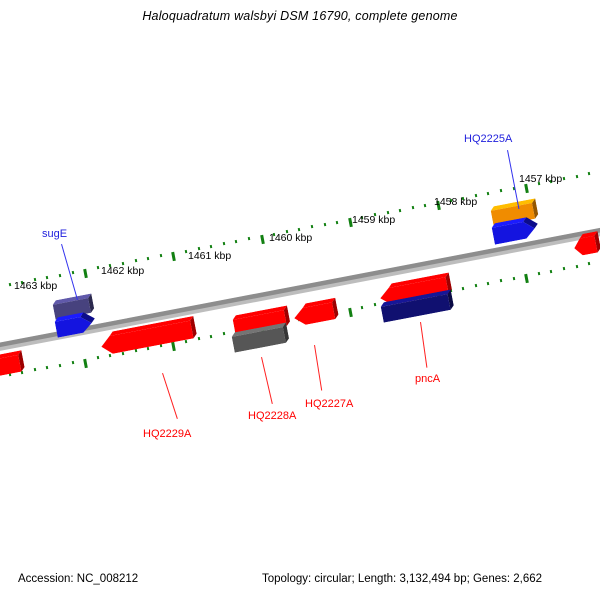  I want to click on accession-text: Accession: NC_008212, so click(78, 579).